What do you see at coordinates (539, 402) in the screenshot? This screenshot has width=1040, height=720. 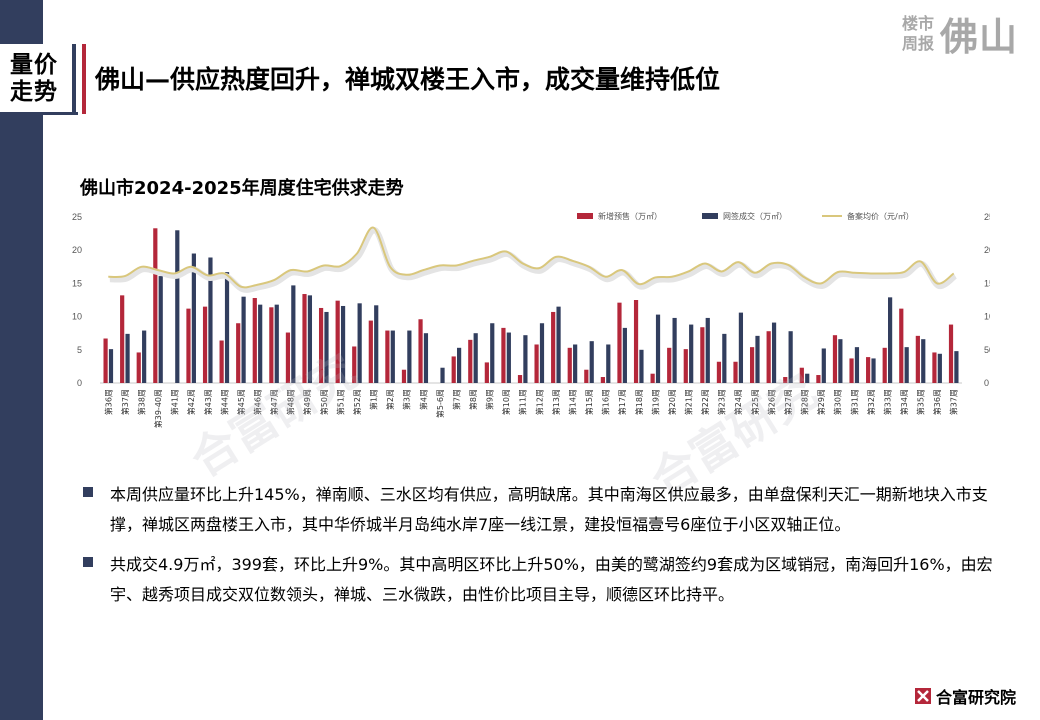 I see `x-tick-label: 第12周` at bounding box center [539, 402].